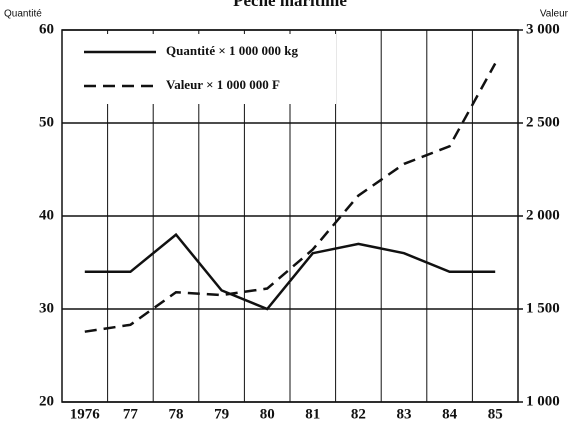 The width and height of the screenshot is (572, 425). Describe the element at coordinates (495, 414) in the screenshot. I see `x-tick-label: 85` at that location.